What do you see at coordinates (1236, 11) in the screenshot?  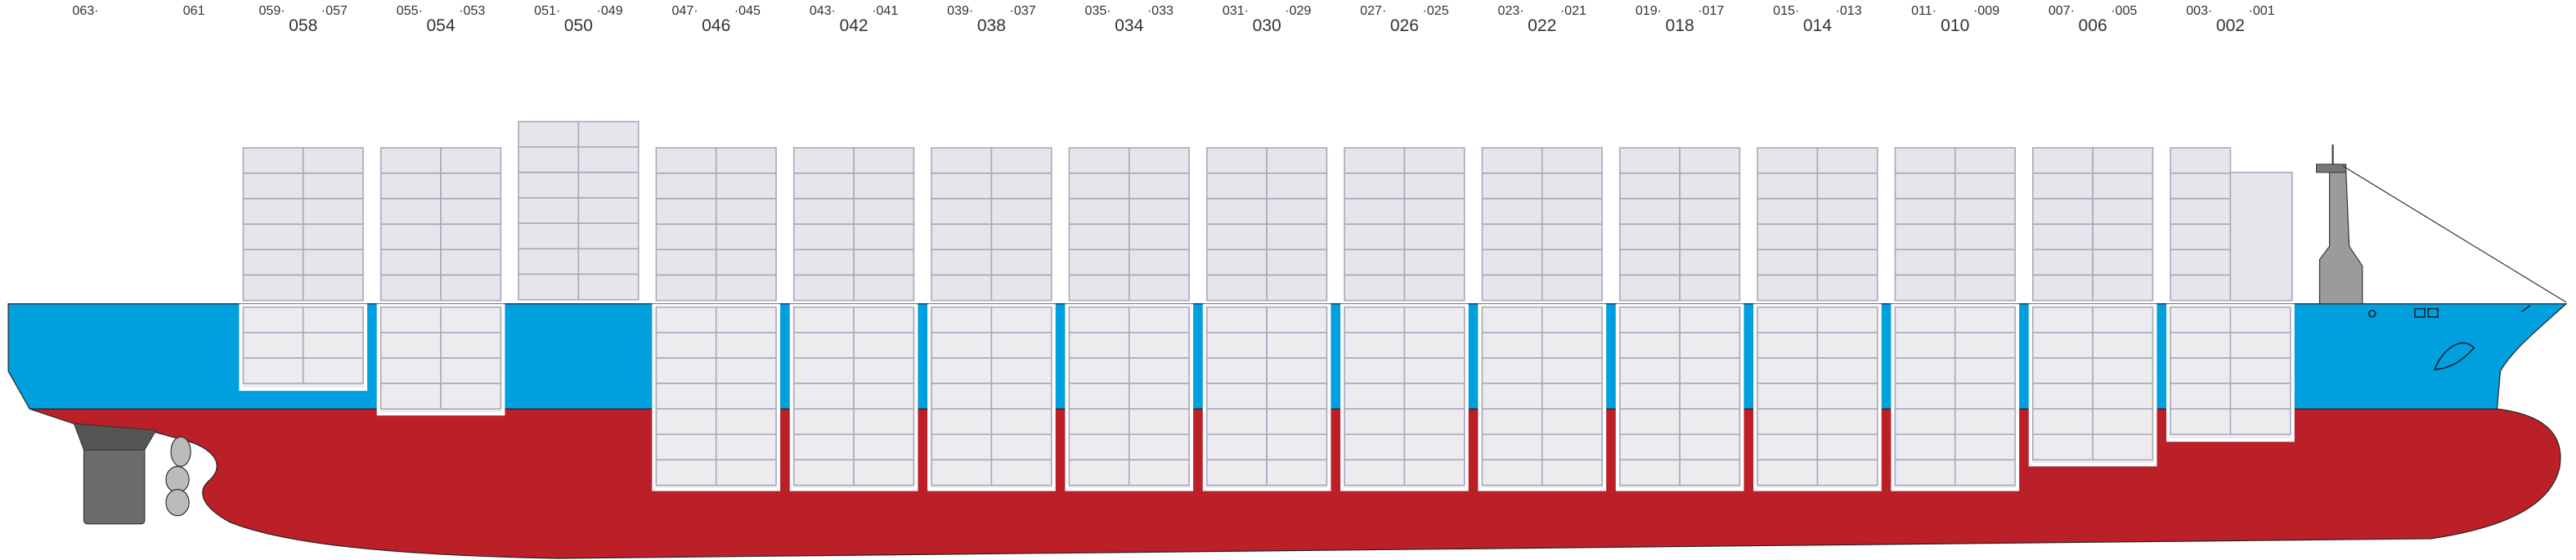 I see `bay-label: 031·` at bounding box center [1236, 11].